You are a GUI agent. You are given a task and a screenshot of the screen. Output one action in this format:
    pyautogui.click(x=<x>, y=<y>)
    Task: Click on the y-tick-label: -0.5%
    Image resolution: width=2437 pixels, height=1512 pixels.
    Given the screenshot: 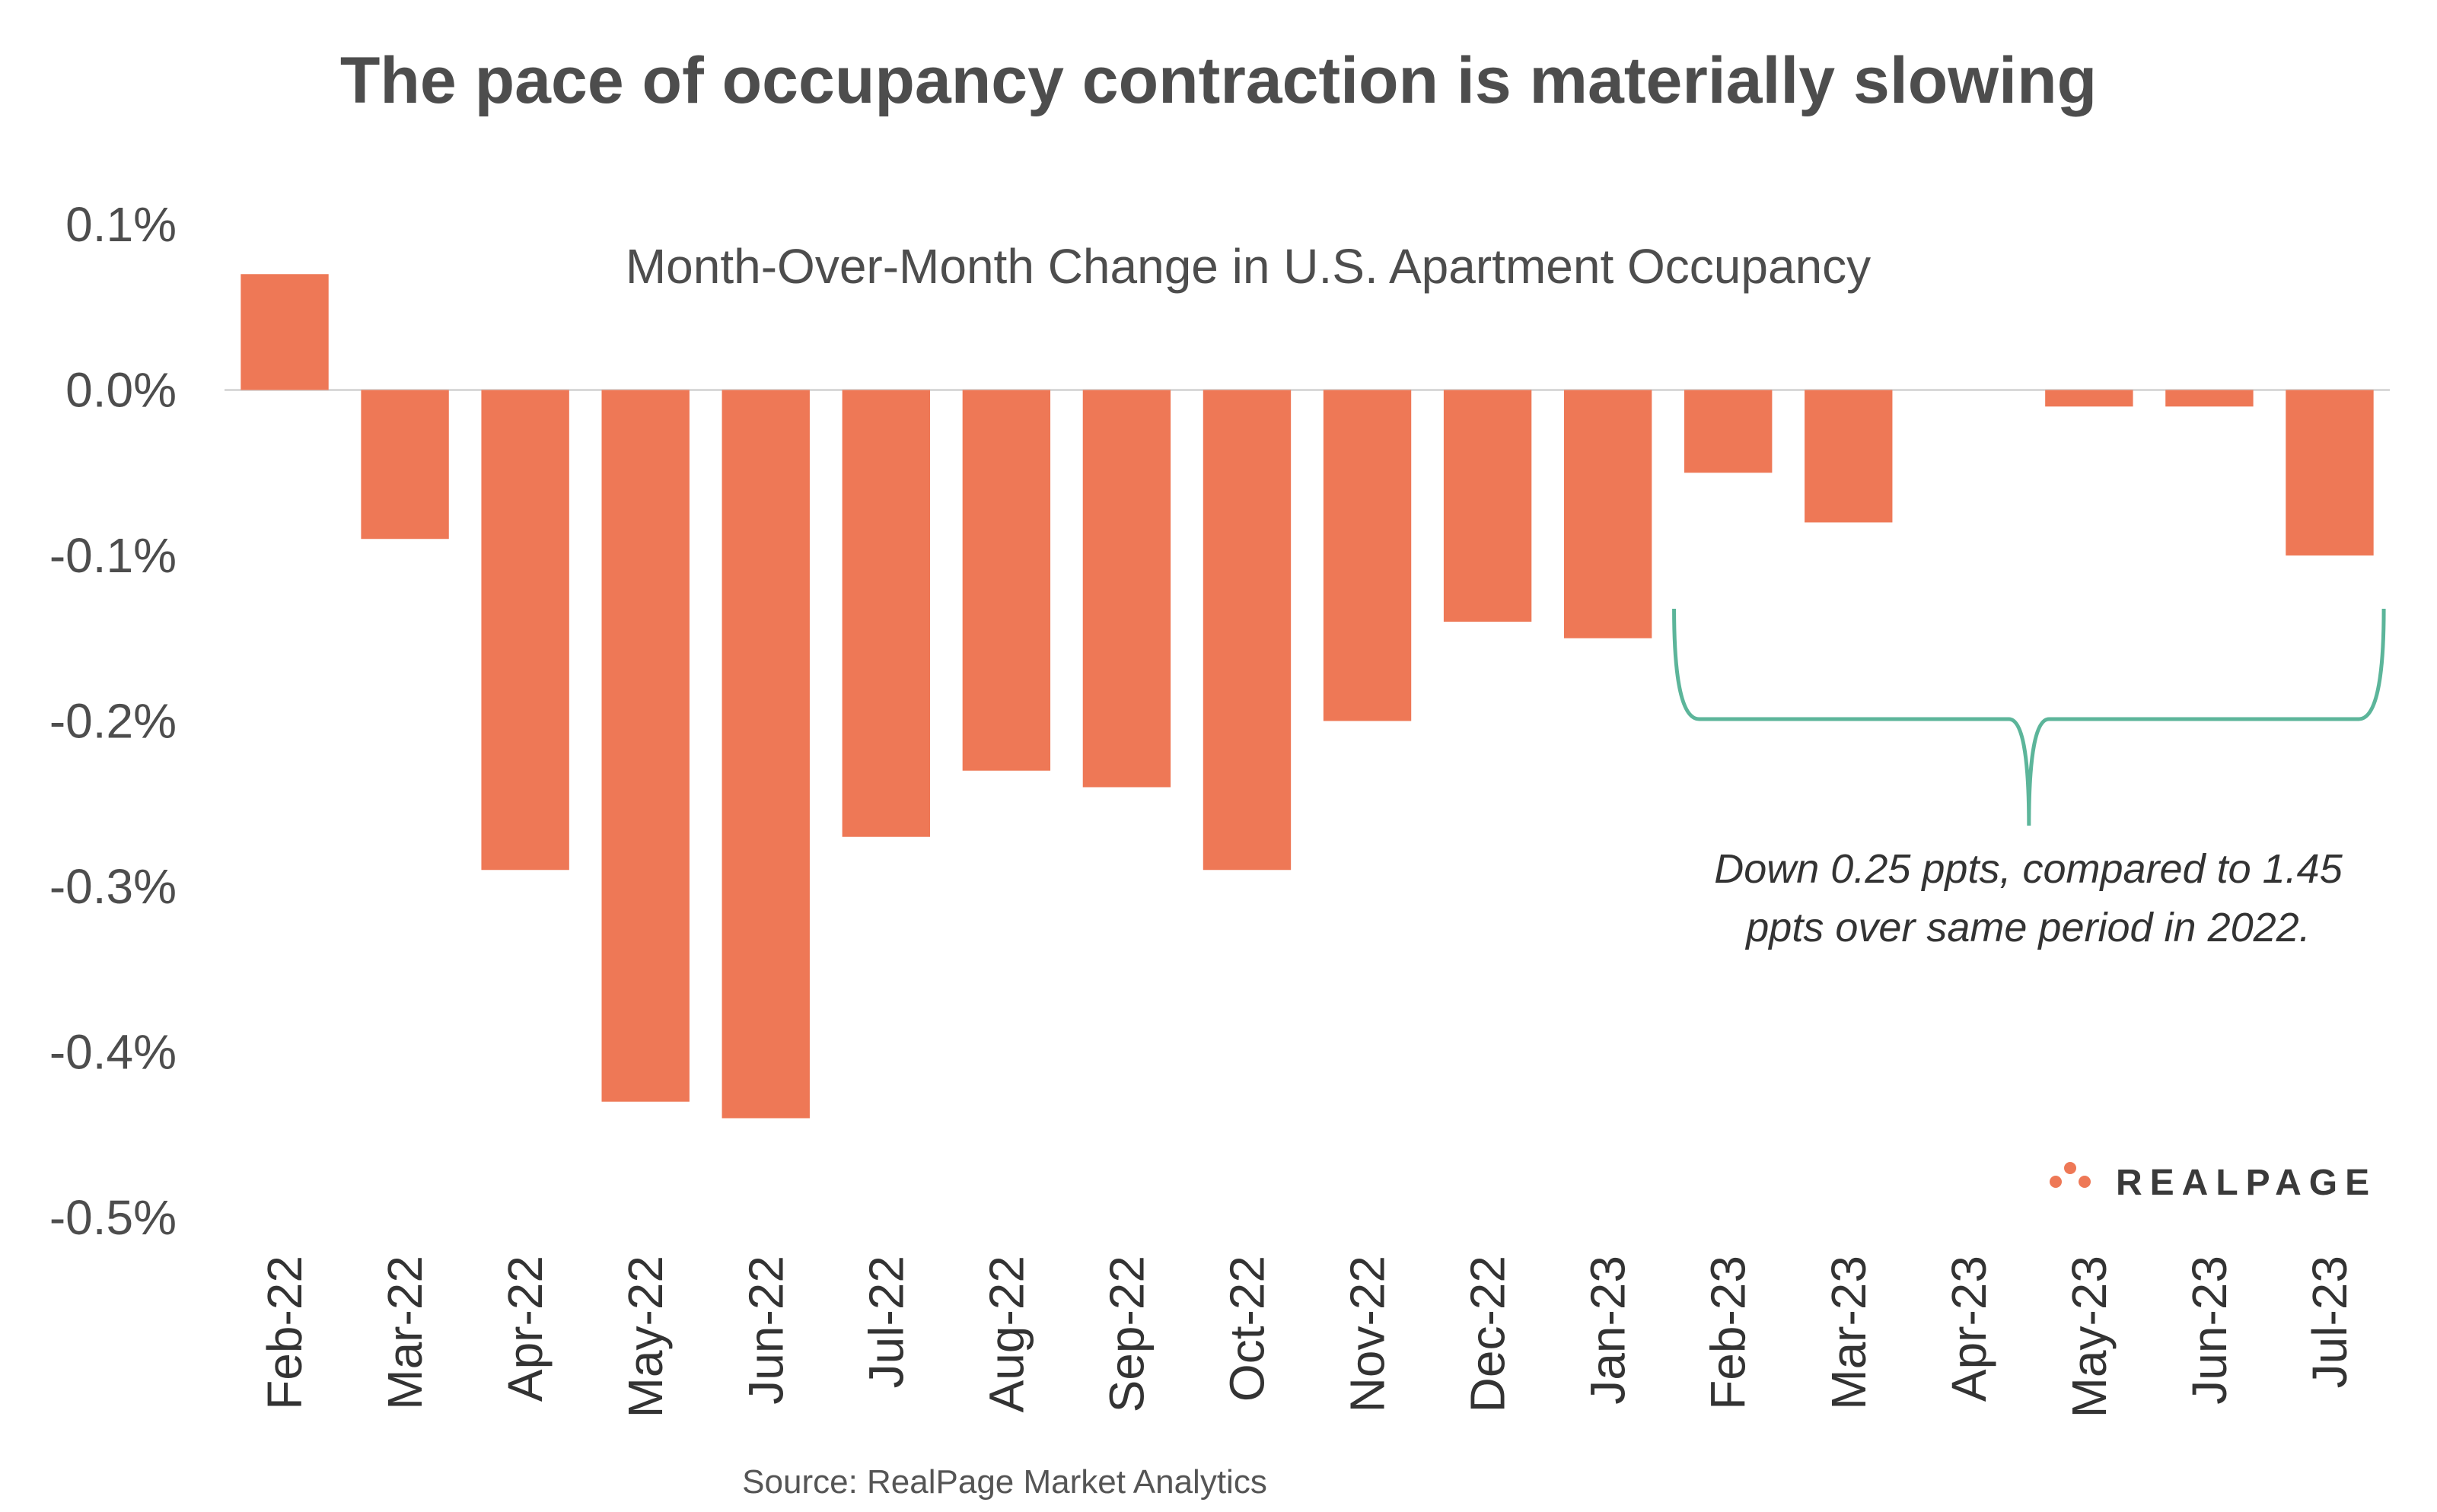 What is the action you would take?
    pyautogui.click(x=113, y=1217)
    